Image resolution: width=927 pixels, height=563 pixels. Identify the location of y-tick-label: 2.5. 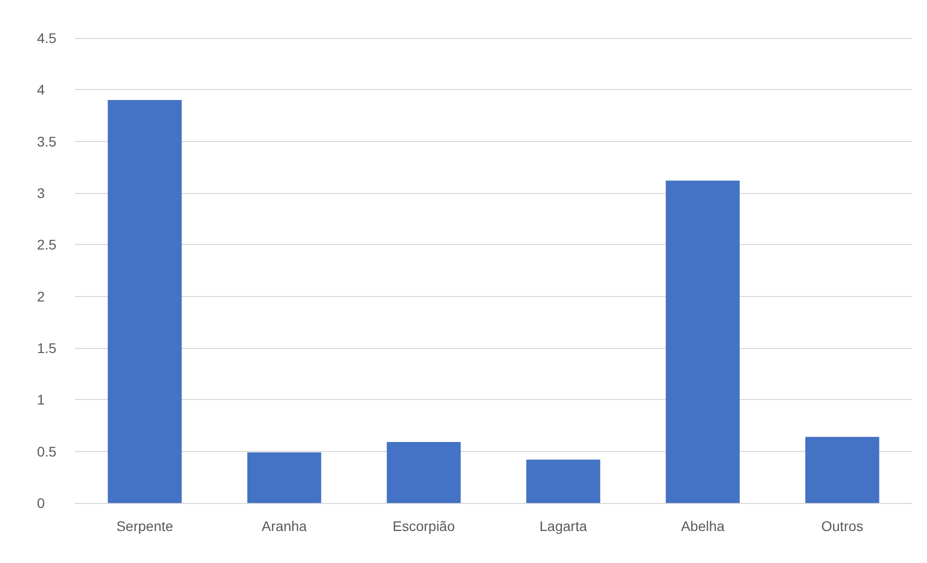
(47, 244).